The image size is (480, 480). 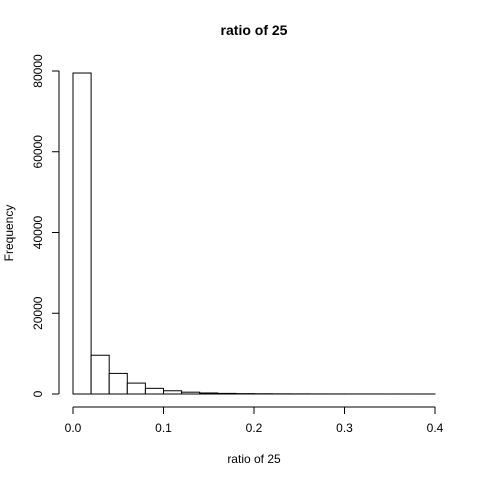 I want to click on chart-title: ratio of 25, so click(x=254, y=30).